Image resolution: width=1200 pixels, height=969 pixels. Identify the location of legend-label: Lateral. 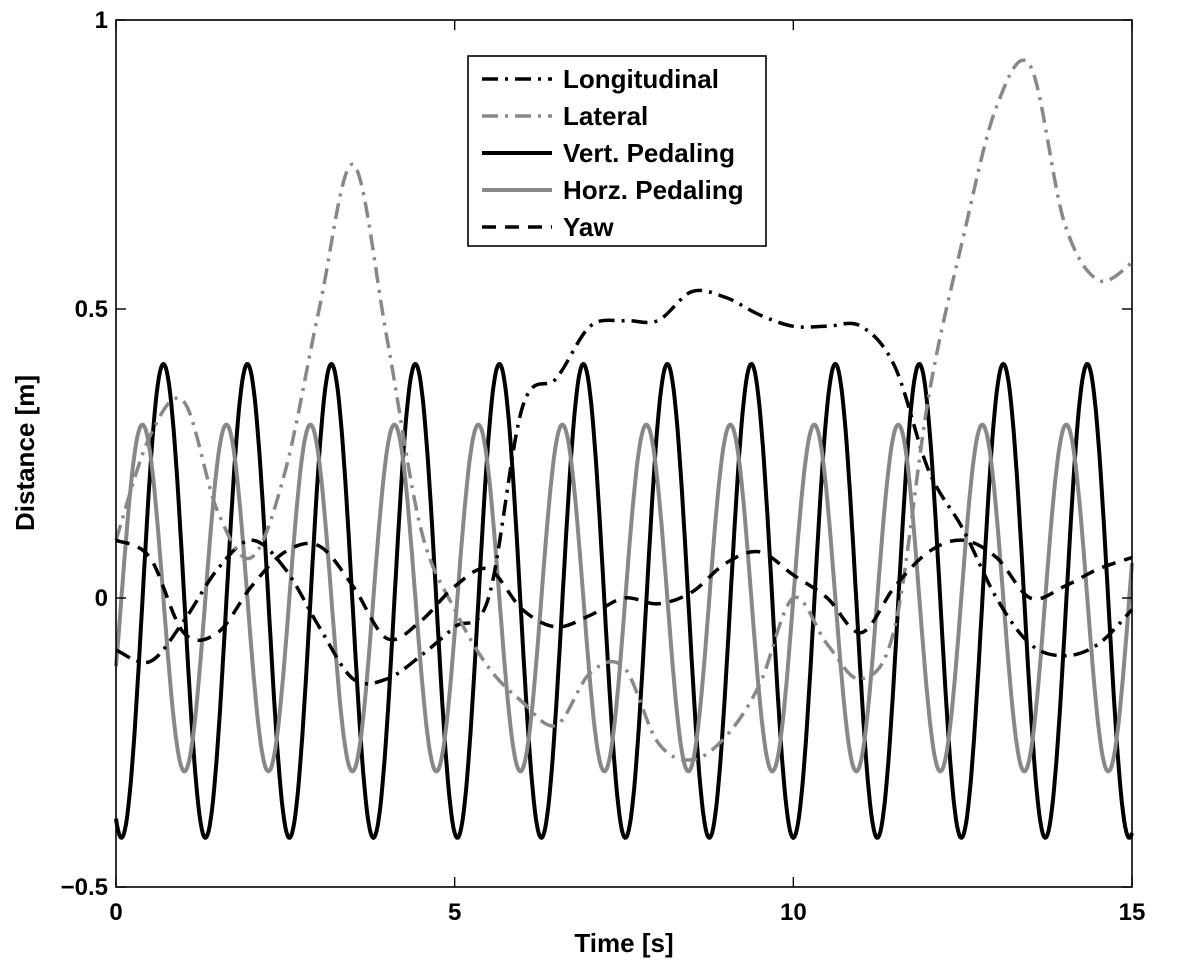
(605, 116).